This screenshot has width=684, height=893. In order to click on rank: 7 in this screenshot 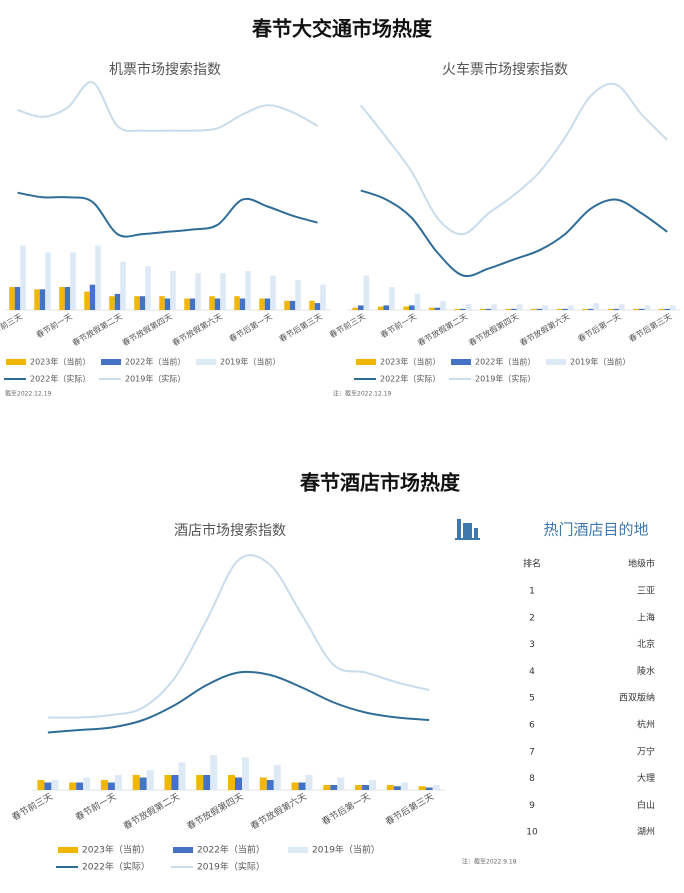, I will do `click(532, 752)`.